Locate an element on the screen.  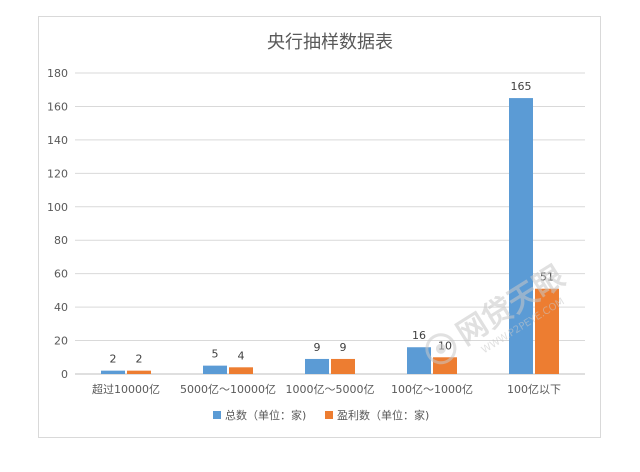
legend: 总数（单位：家) 盈利数（单位：家) is located at coordinates (321, 415).